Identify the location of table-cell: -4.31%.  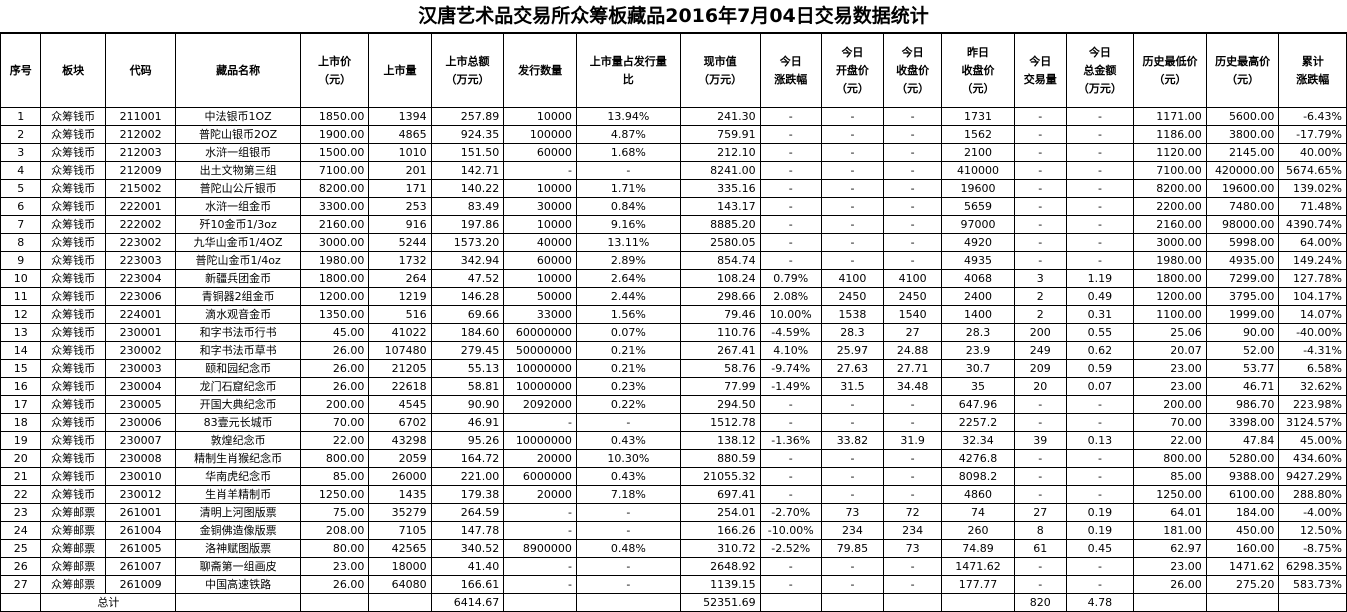
(1312, 350).